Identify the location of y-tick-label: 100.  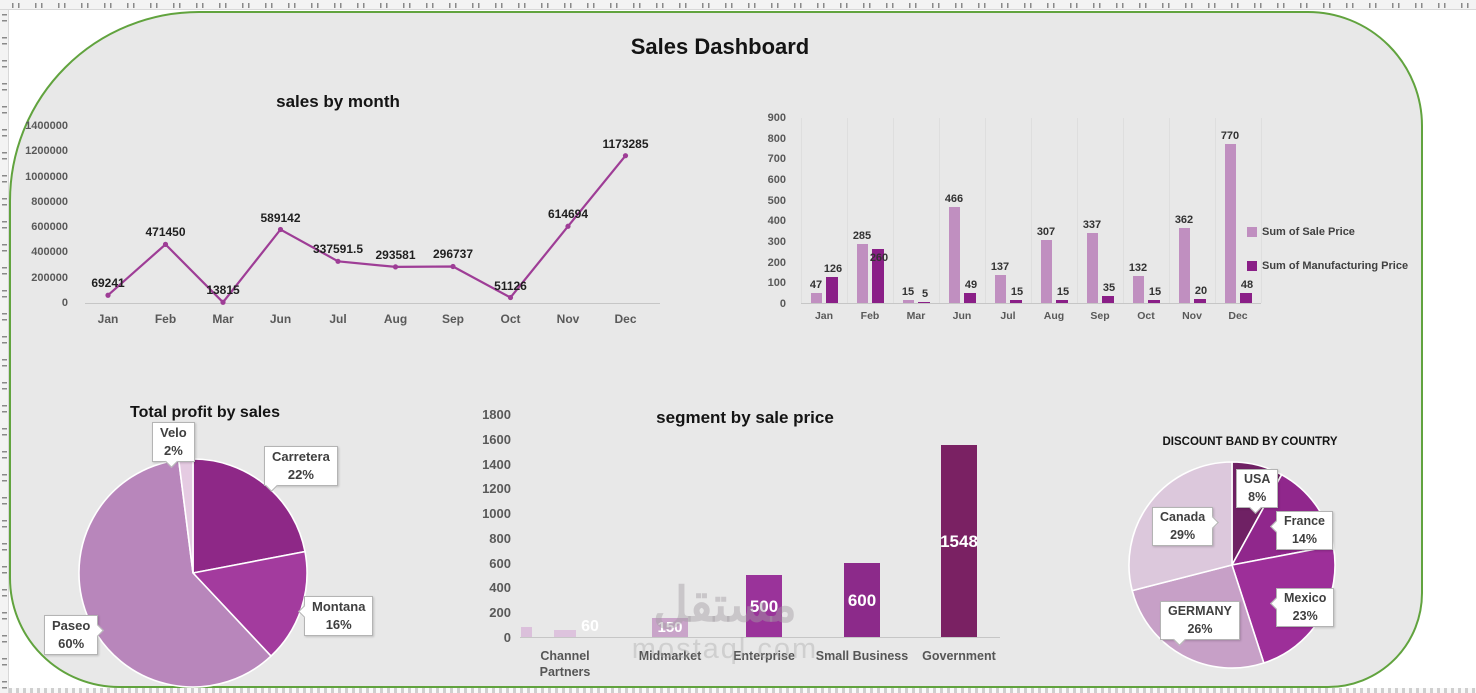
(776, 283).